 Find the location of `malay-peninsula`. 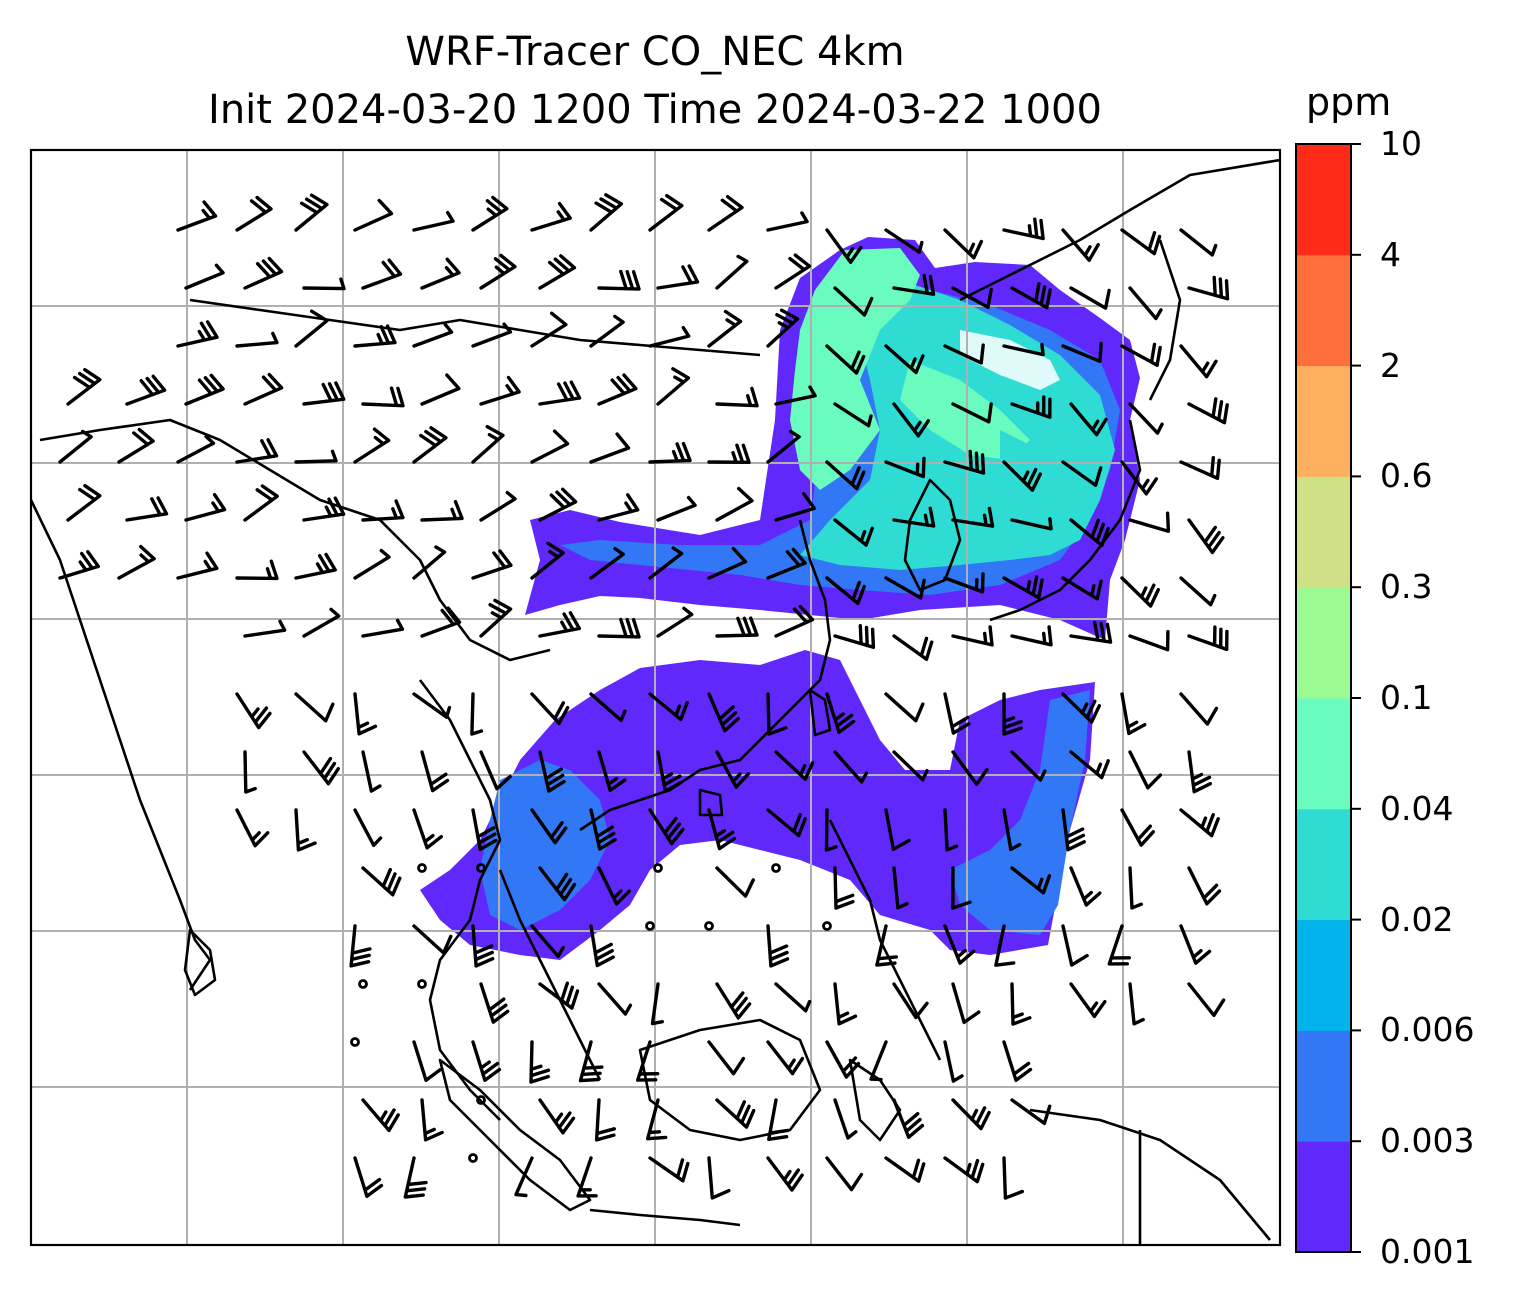

malay-peninsula is located at coordinates (550, 975).